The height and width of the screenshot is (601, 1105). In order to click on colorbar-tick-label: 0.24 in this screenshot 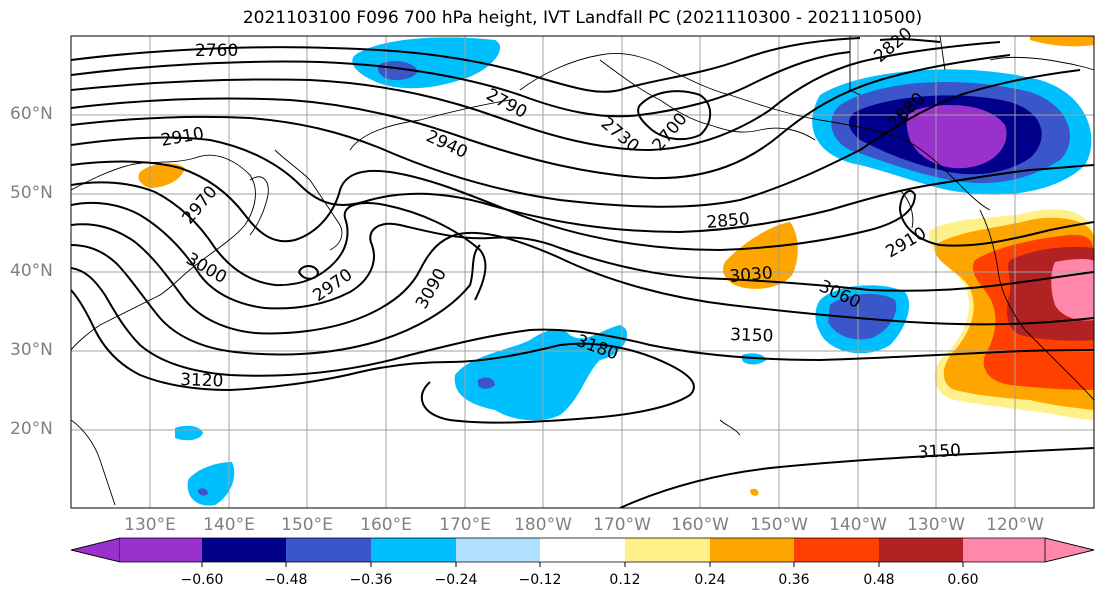, I will do `click(710, 580)`.